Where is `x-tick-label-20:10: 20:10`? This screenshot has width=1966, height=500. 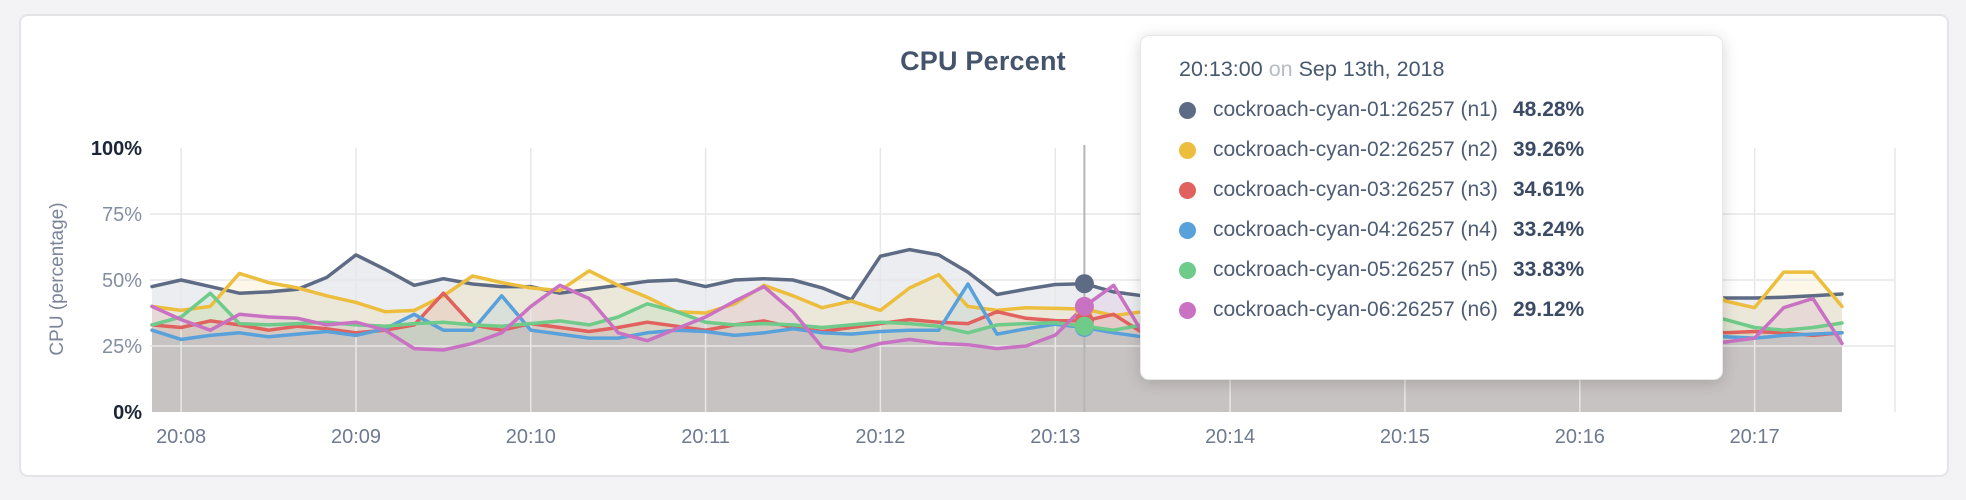
x-tick-label-20:10: 20:10 is located at coordinates (531, 437).